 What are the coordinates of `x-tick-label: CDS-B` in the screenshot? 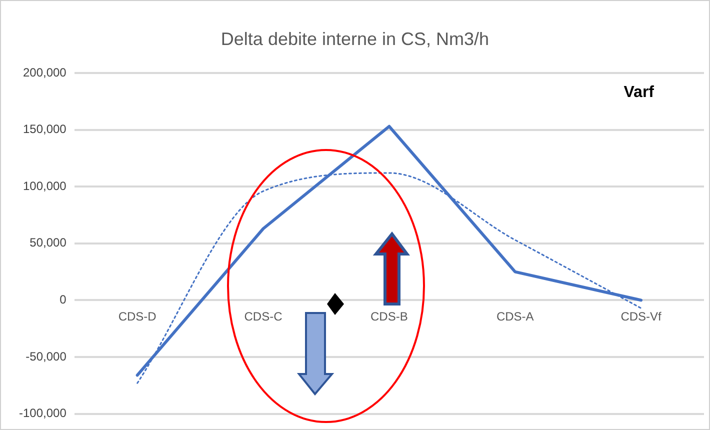 It's located at (389, 317).